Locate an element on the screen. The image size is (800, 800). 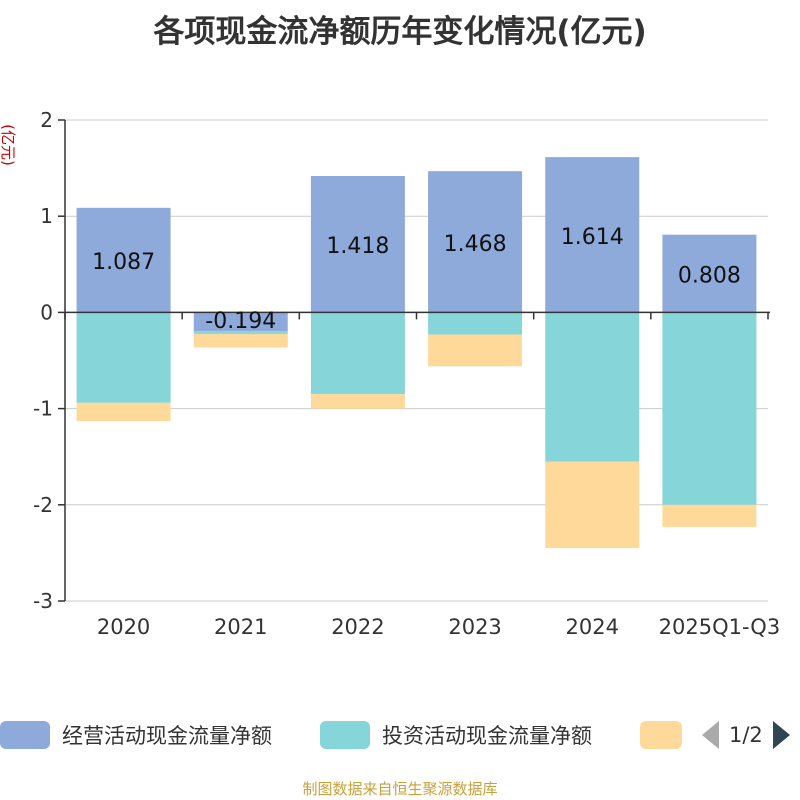
bar-series-0-2022 is located at coordinates (357, 244).